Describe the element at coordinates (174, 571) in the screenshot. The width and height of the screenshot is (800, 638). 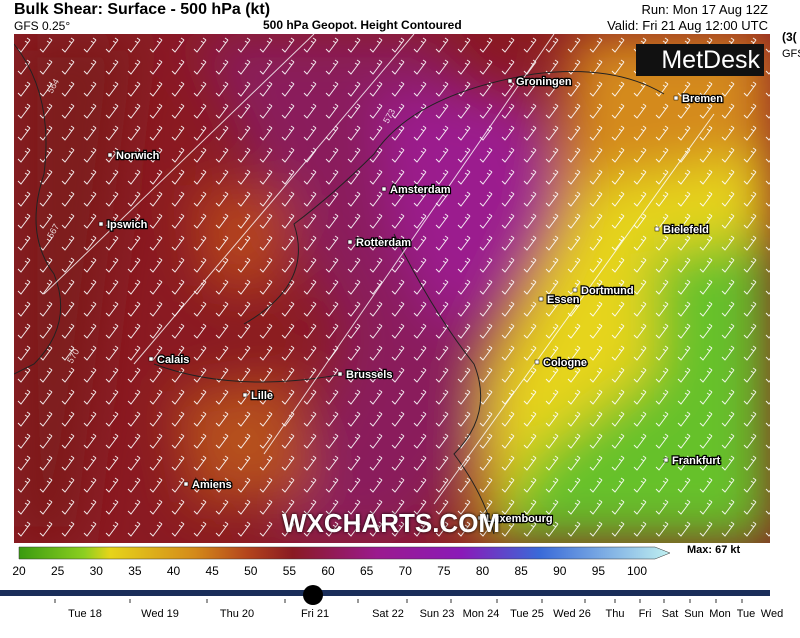
I see `legend-tick-label: 40` at that location.